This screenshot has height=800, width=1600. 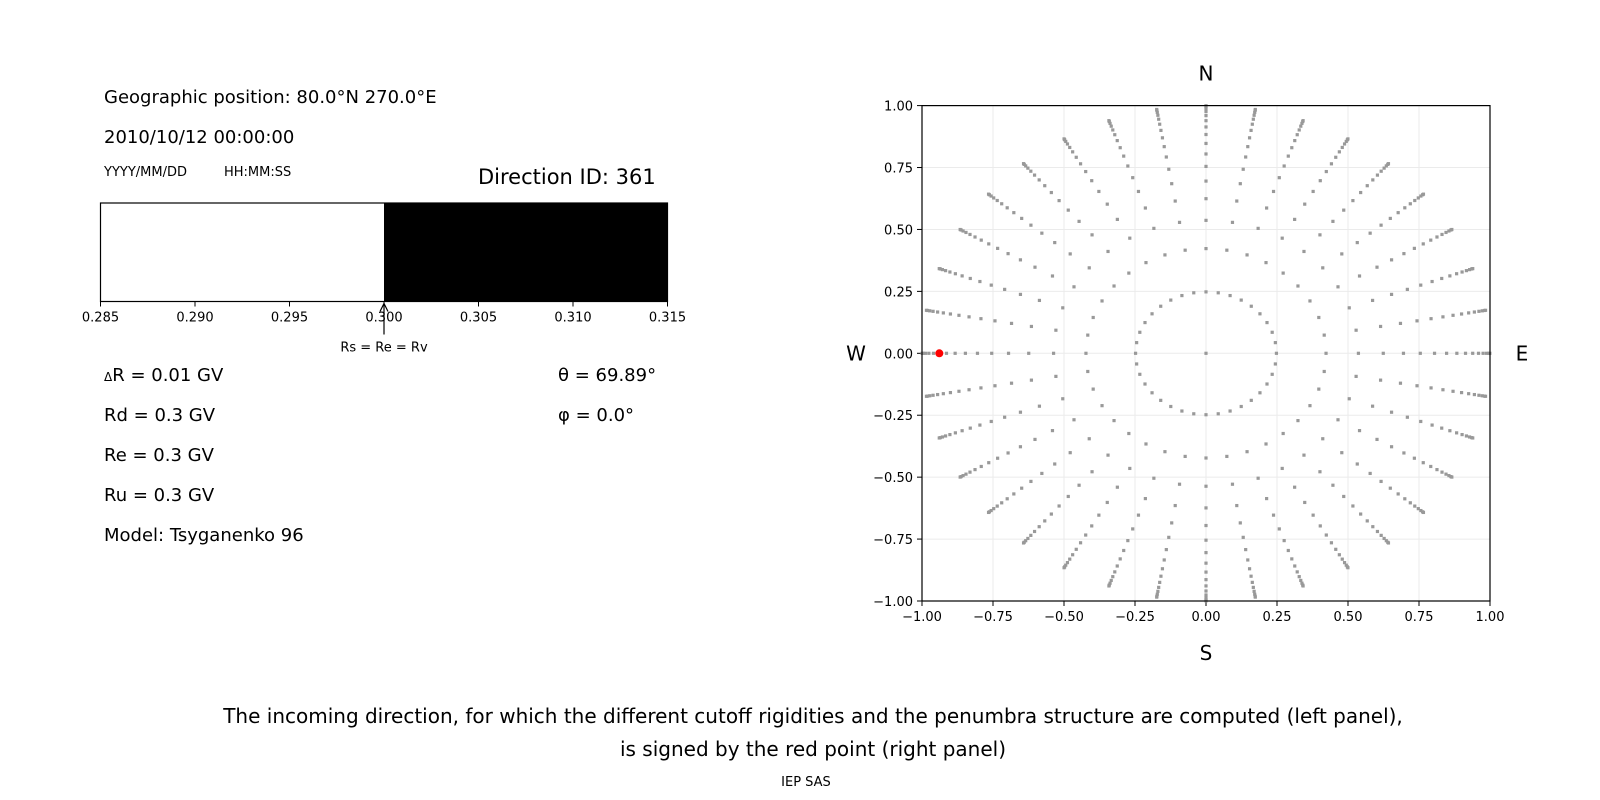 I want to click on selected-direction-point, so click(x=939, y=353).